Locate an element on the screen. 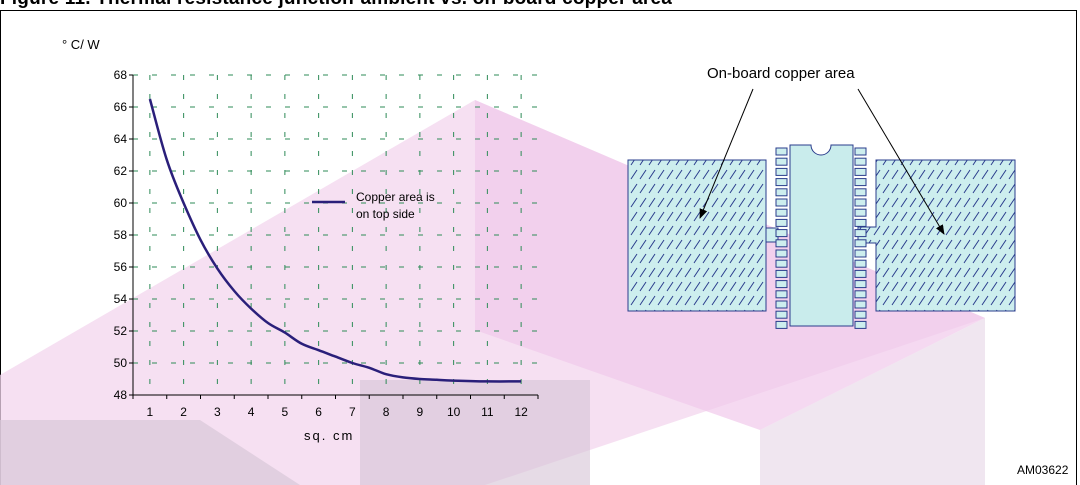 The width and height of the screenshot is (1080, 485). y-tick-label-48: 48 is located at coordinates (121, 395).